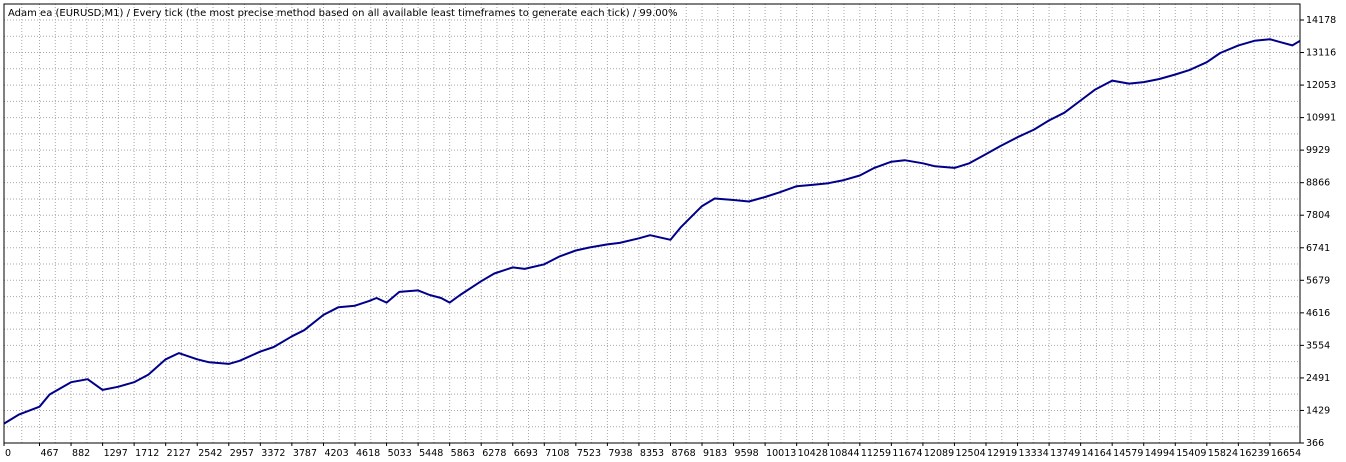 This screenshot has width=1346, height=462. Describe the element at coordinates (494, 453) in the screenshot. I see `x-tick-label: 6278` at that location.